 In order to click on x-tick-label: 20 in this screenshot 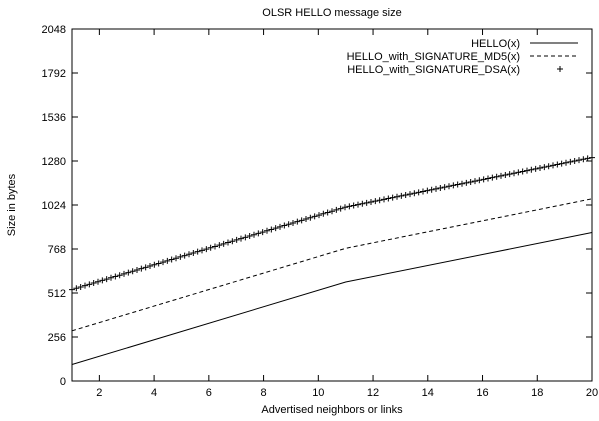, I will do `click(592, 393)`.